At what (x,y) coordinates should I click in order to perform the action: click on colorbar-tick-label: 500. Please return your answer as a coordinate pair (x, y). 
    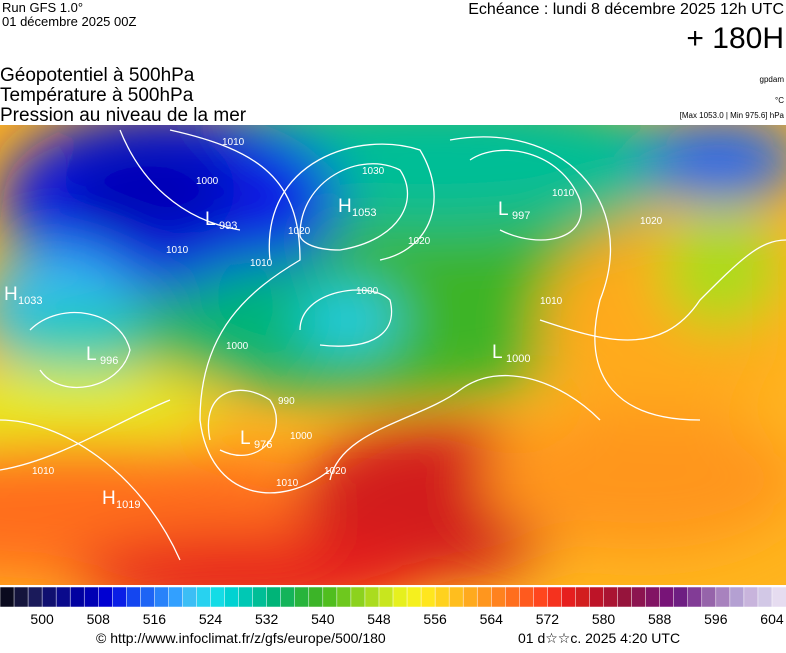
    Looking at the image, I should click on (42, 619).